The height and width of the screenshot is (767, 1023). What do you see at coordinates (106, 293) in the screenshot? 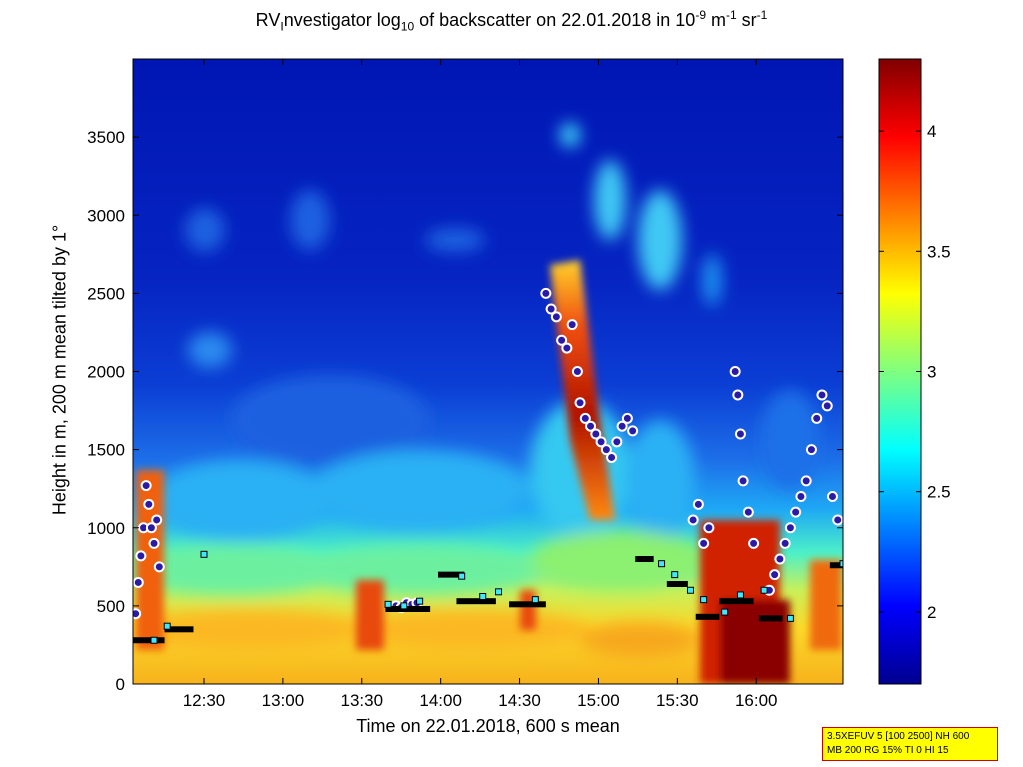
I see `y-tick-label: 2500` at bounding box center [106, 293].